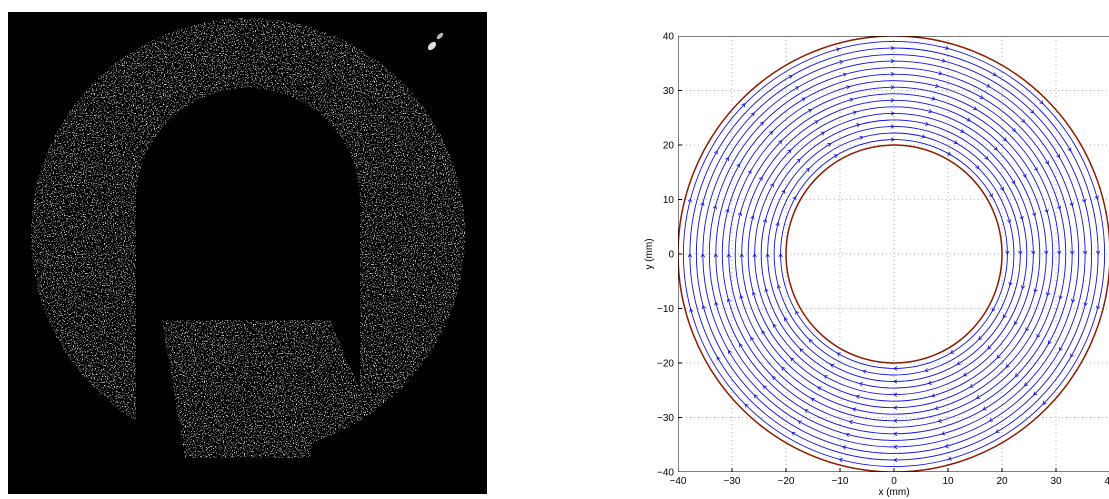 The height and width of the screenshot is (499, 1109). I want to click on inner-boundary, so click(894, 254).